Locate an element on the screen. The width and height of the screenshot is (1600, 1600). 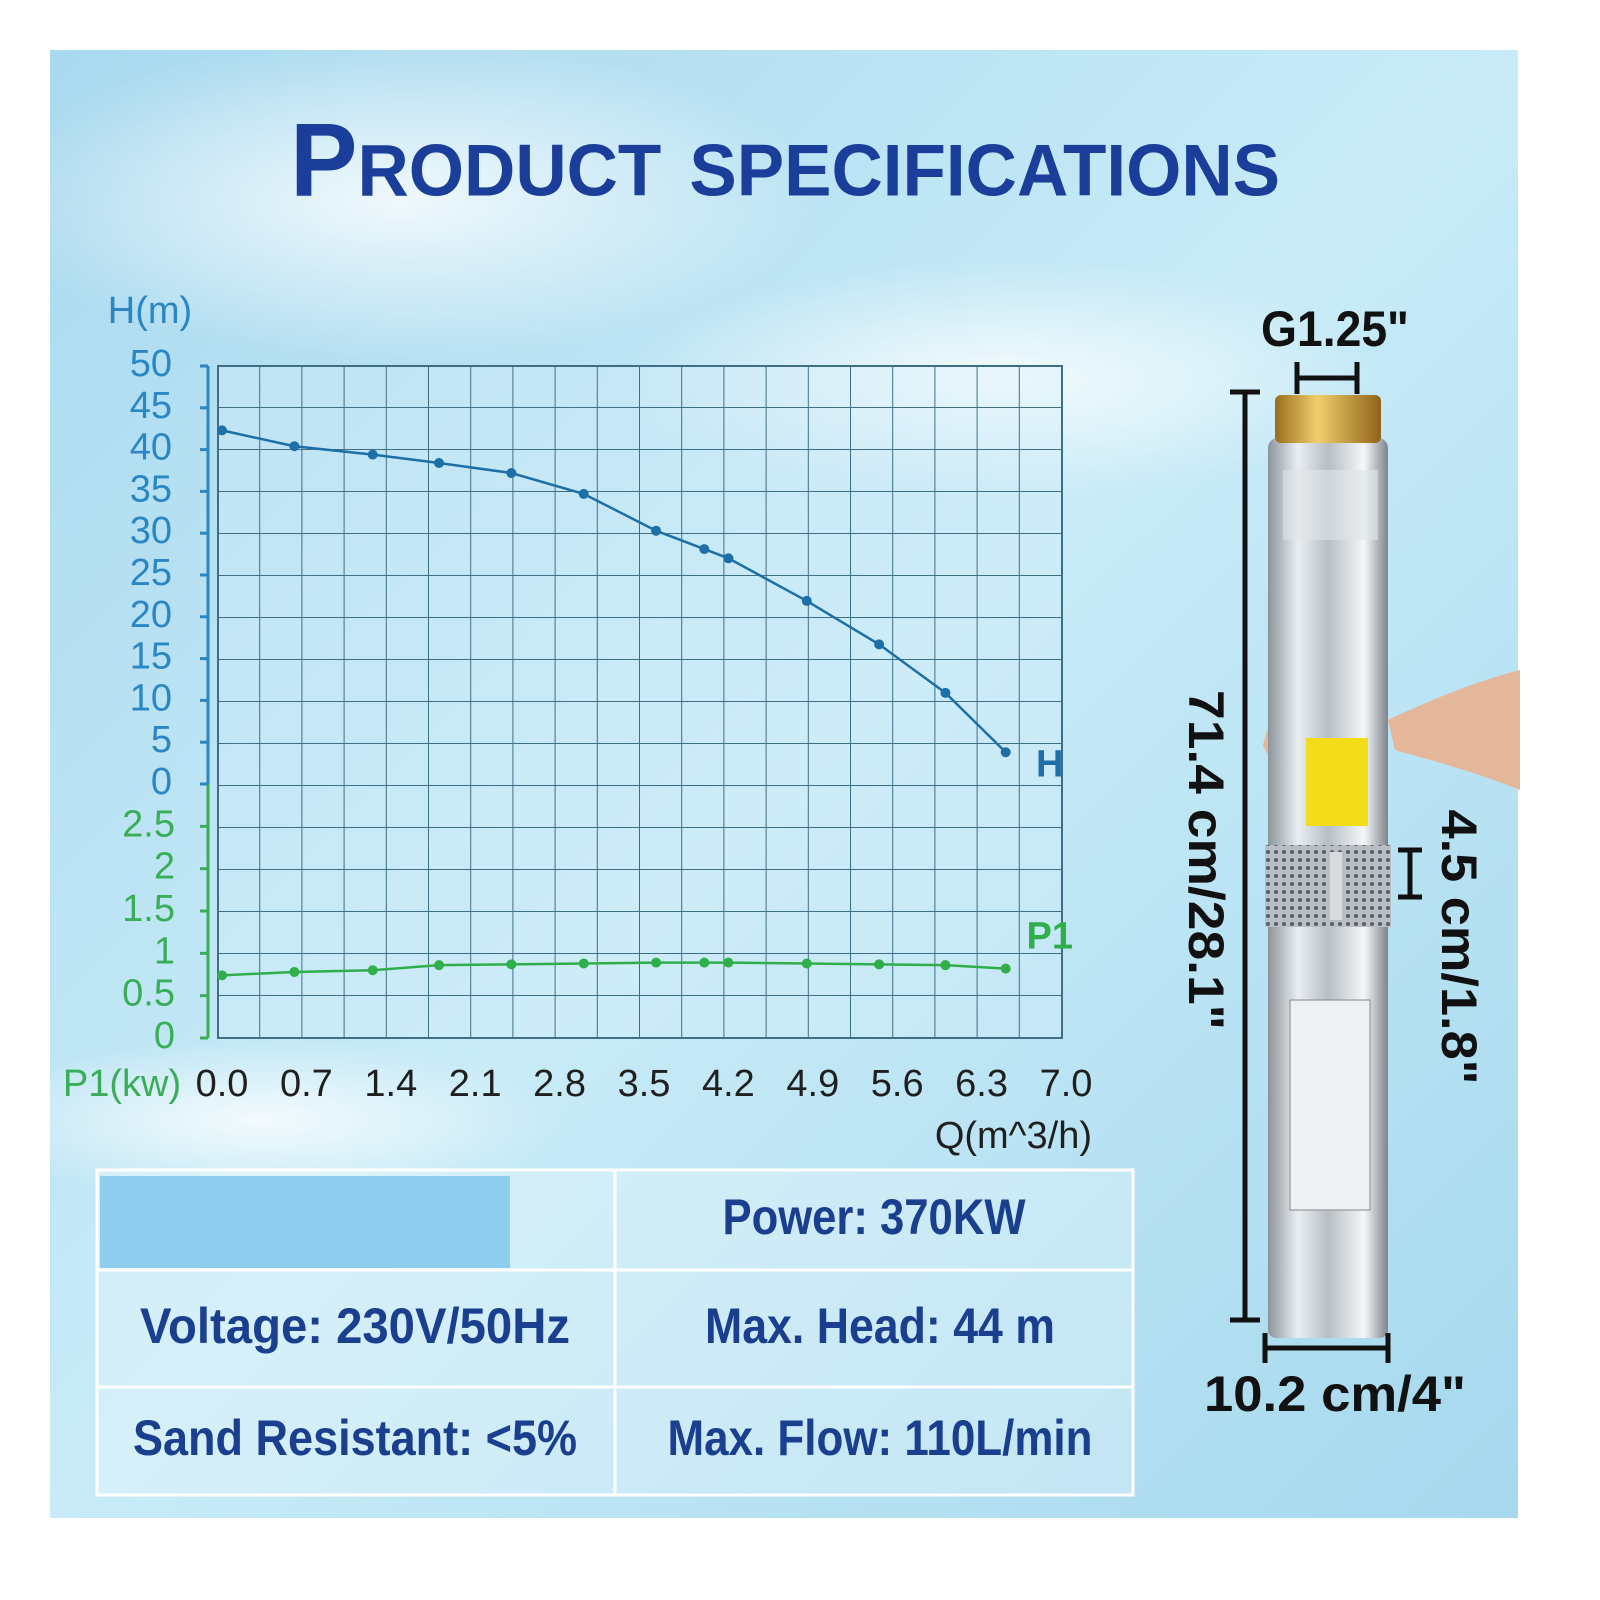
x-tick-label: 7.0 is located at coordinates (1066, 1084).